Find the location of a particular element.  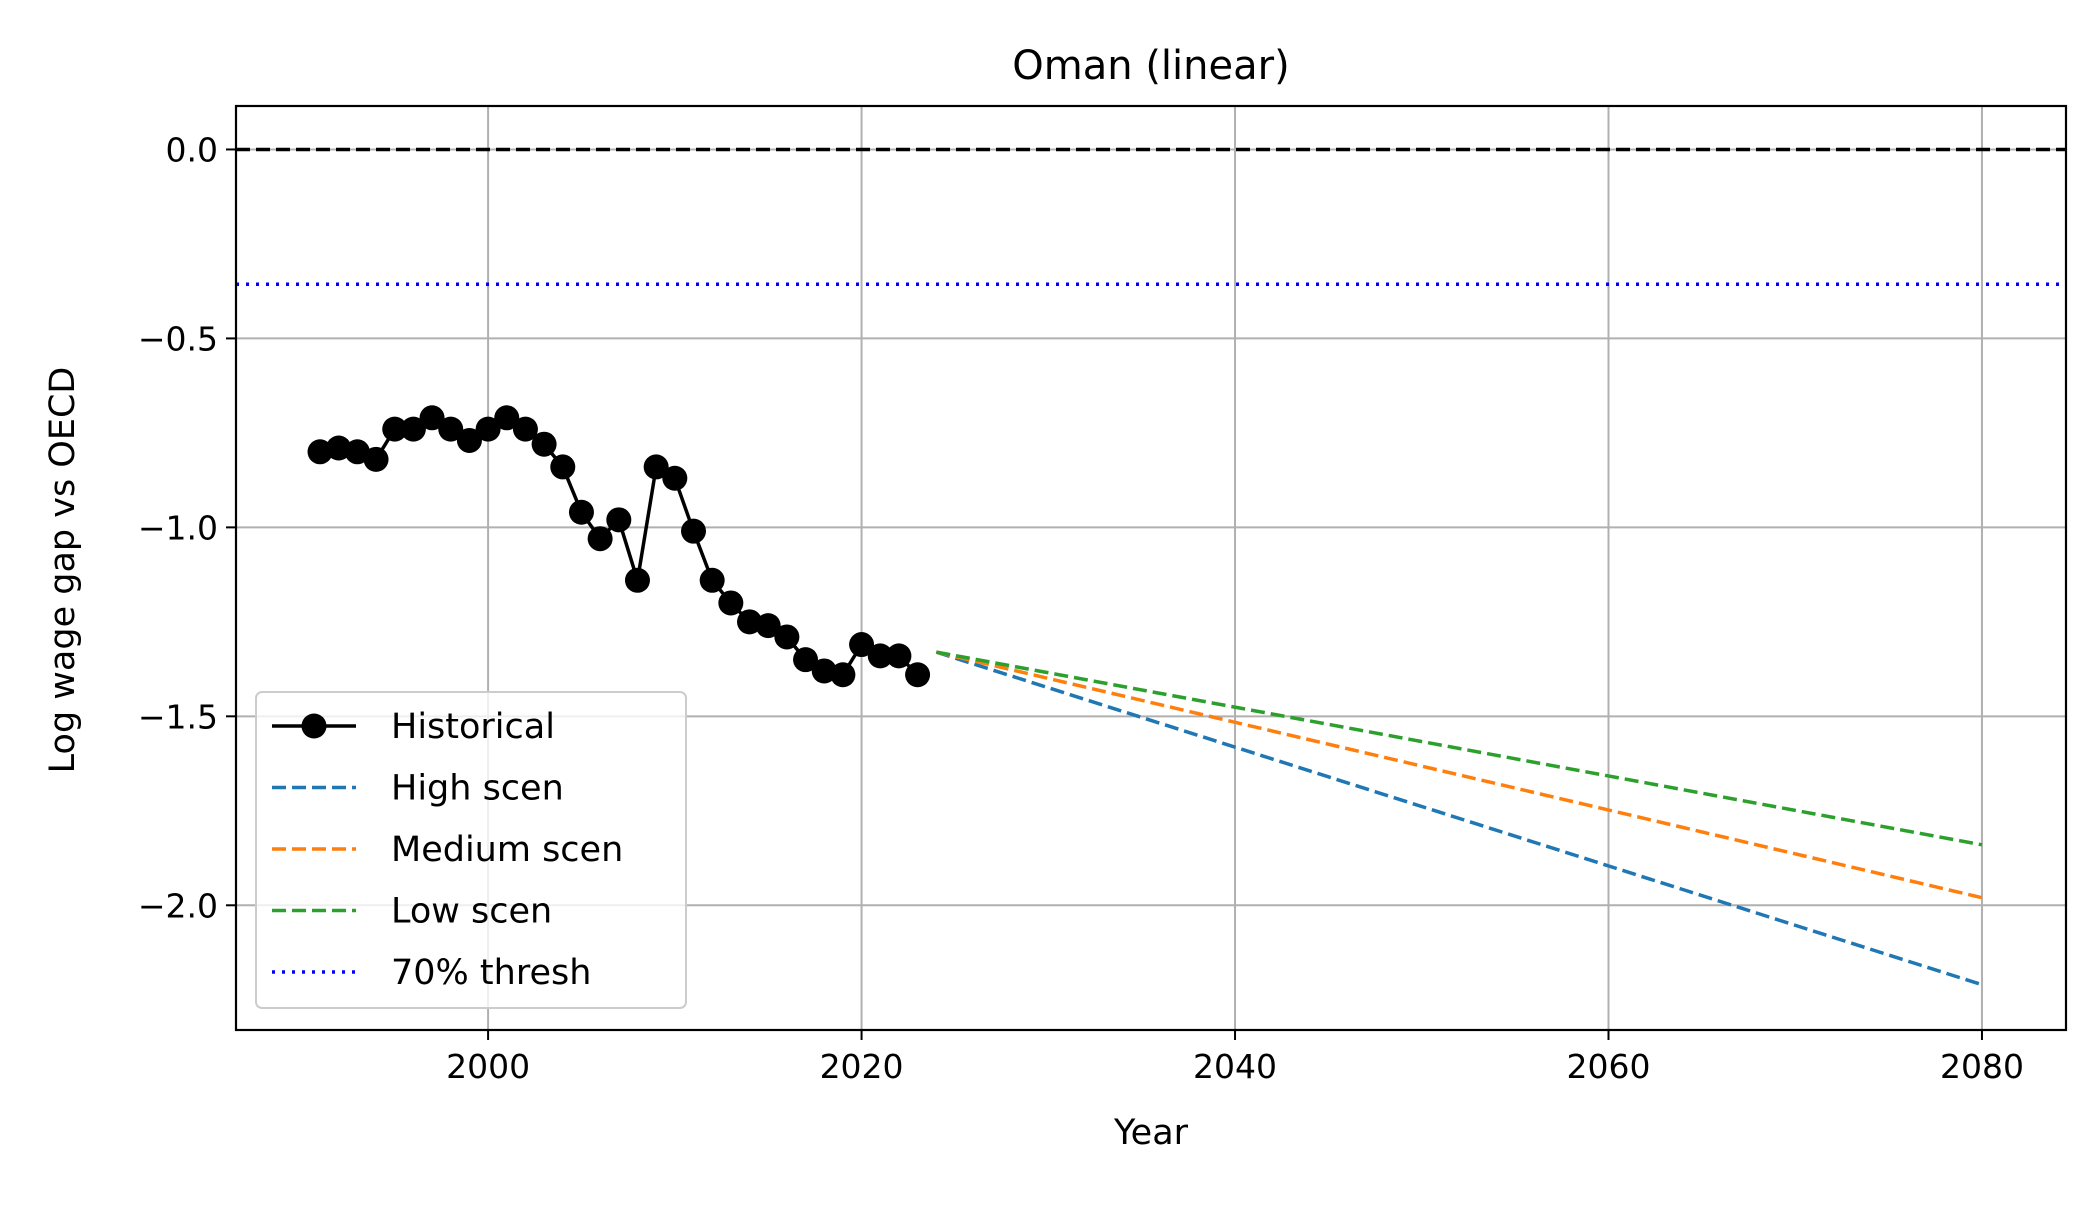

high-scen-line is located at coordinates (1459, 818).